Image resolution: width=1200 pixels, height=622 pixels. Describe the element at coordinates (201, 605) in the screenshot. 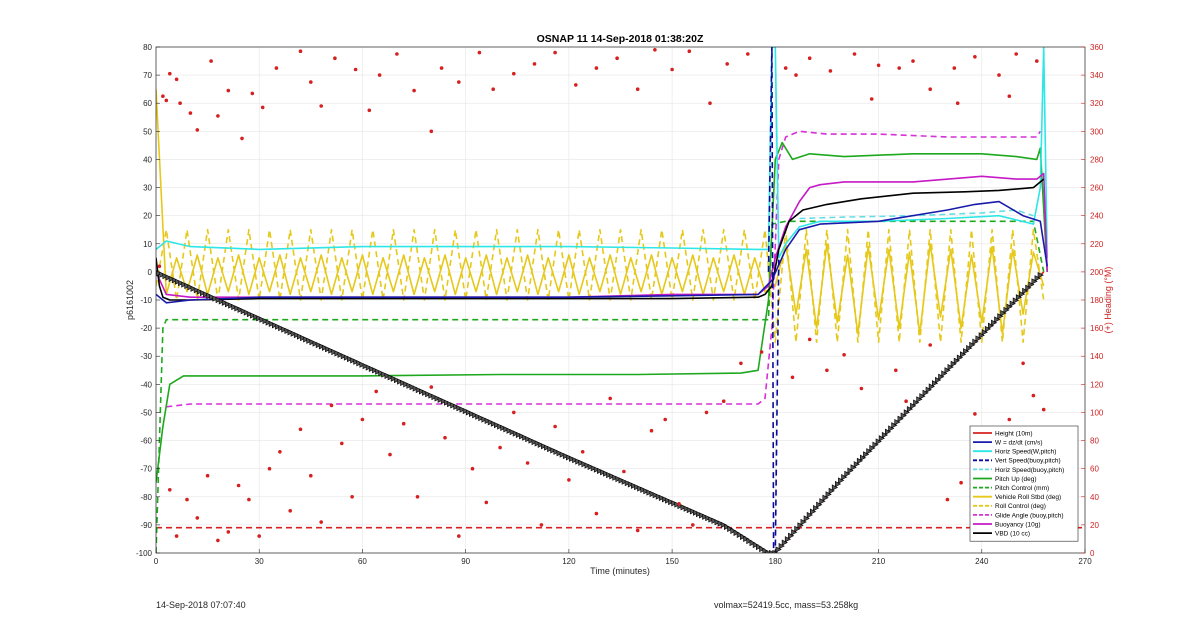

I see `timestamp: 14-Sep-2018 07:07:40` at that location.